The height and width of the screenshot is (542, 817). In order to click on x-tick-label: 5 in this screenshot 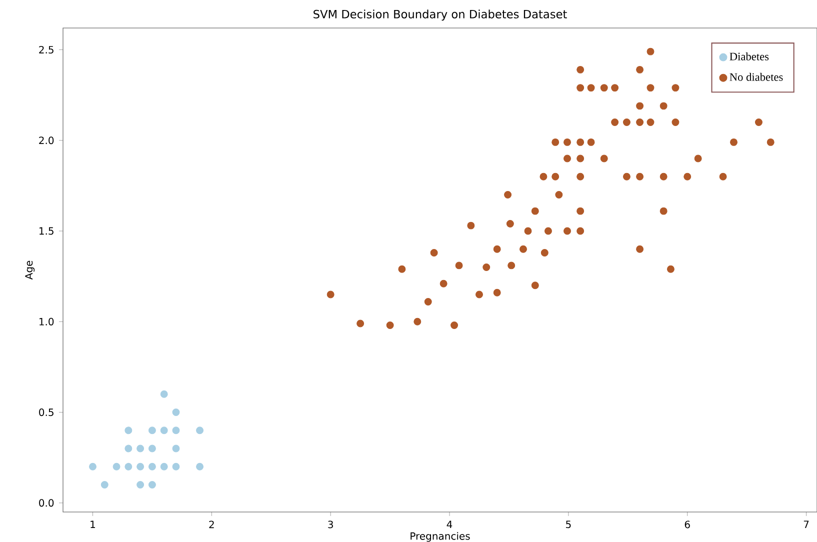, I will do `click(568, 524)`.